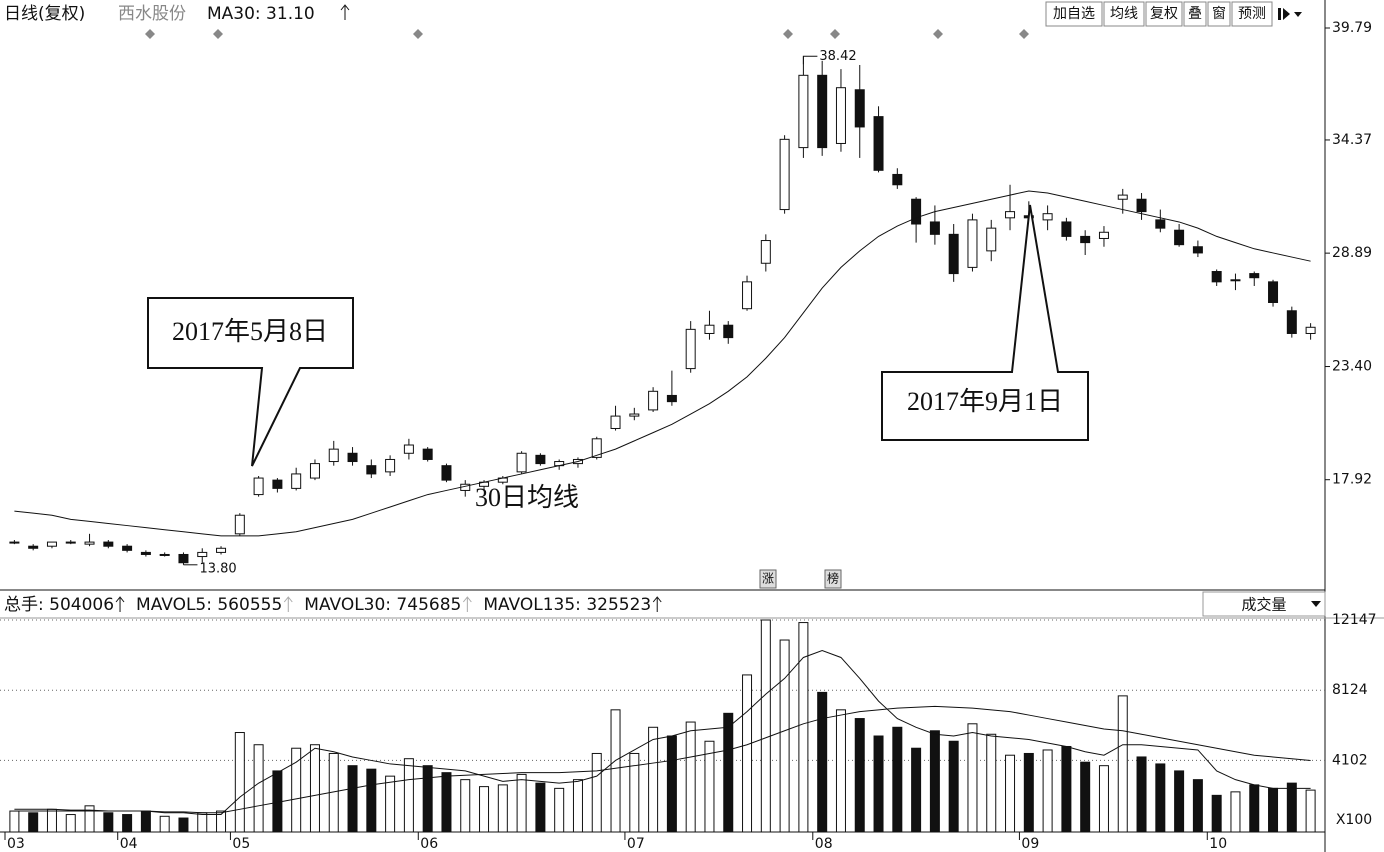  Describe the element at coordinates (567, 605) in the screenshot. I see `volume-header: MAVOL135: 325523` at that location.